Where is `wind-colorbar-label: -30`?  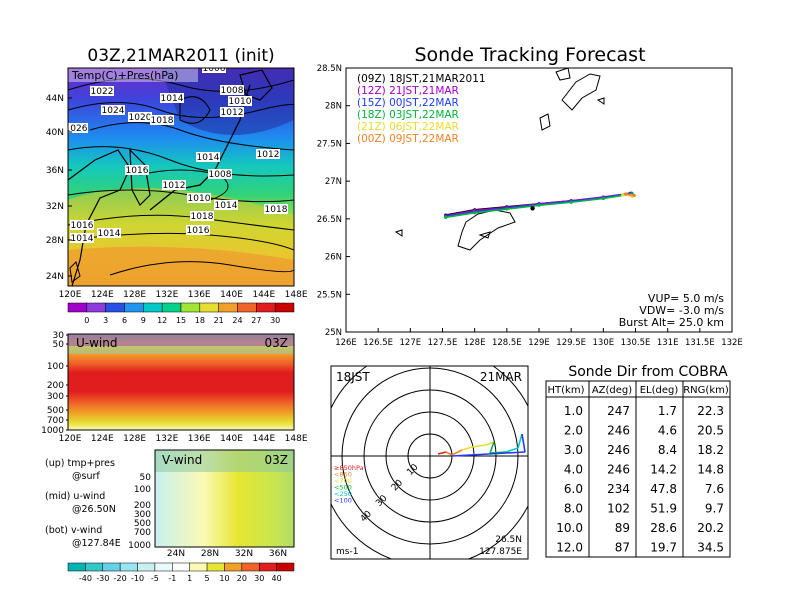
wind-colorbar-label: -30 is located at coordinates (102, 578).